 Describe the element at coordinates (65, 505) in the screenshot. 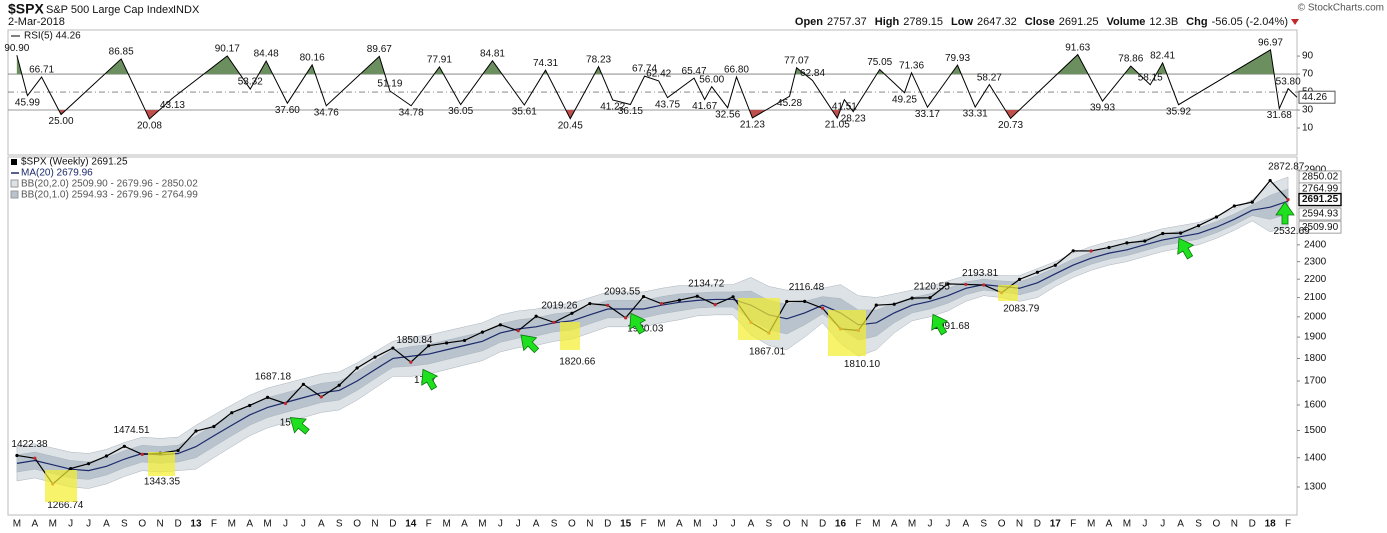

I see `price-annotation: 1266.74` at that location.